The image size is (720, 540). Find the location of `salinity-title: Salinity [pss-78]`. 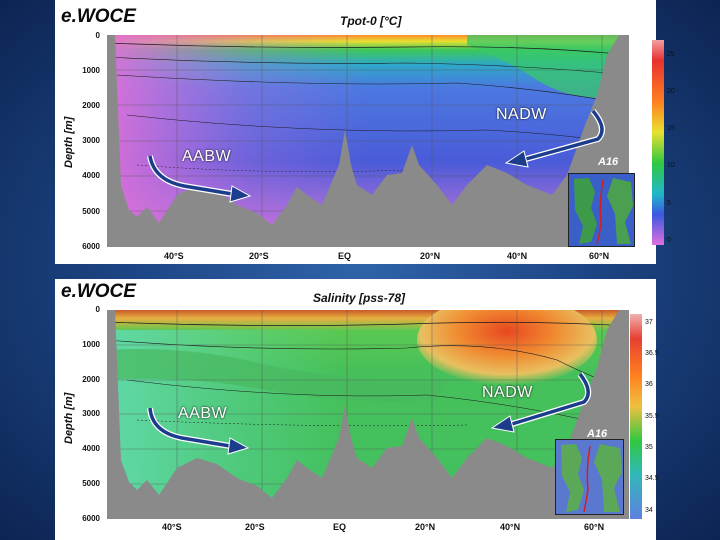

salinity-title: Salinity [pss-78] is located at coordinates (359, 298).